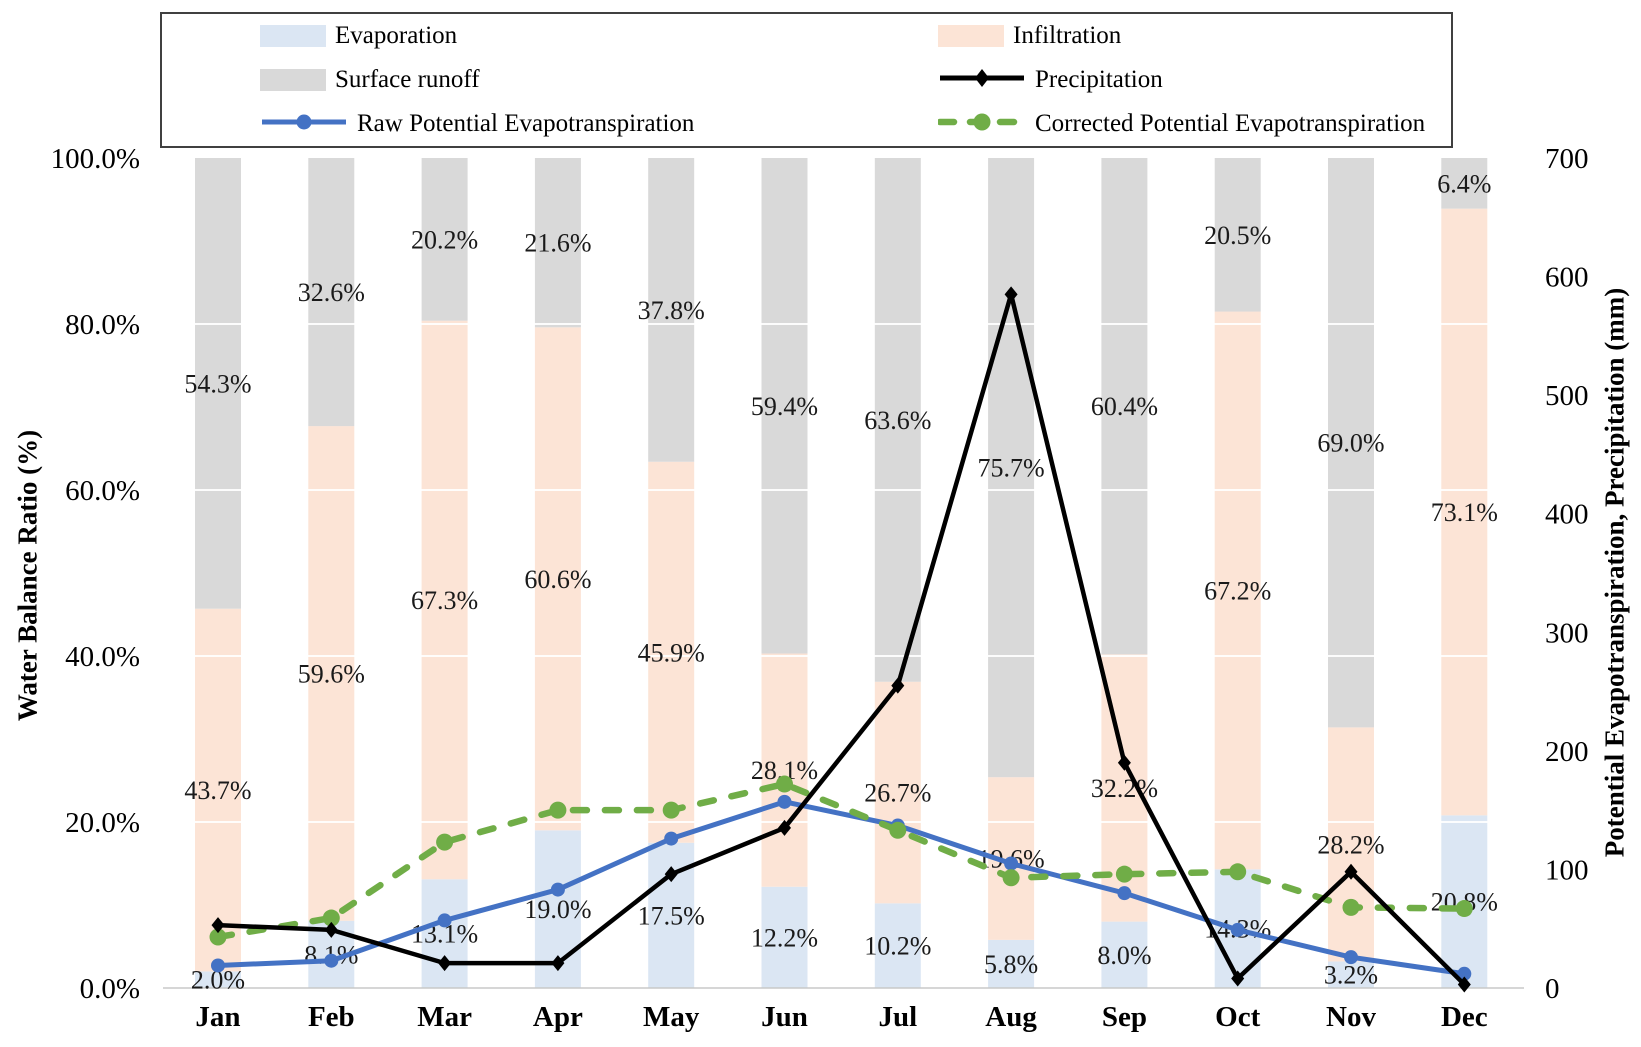 The width and height of the screenshot is (1641, 1047). I want to click on data-label-surface-runoff: 69.0%, so click(1350, 443).